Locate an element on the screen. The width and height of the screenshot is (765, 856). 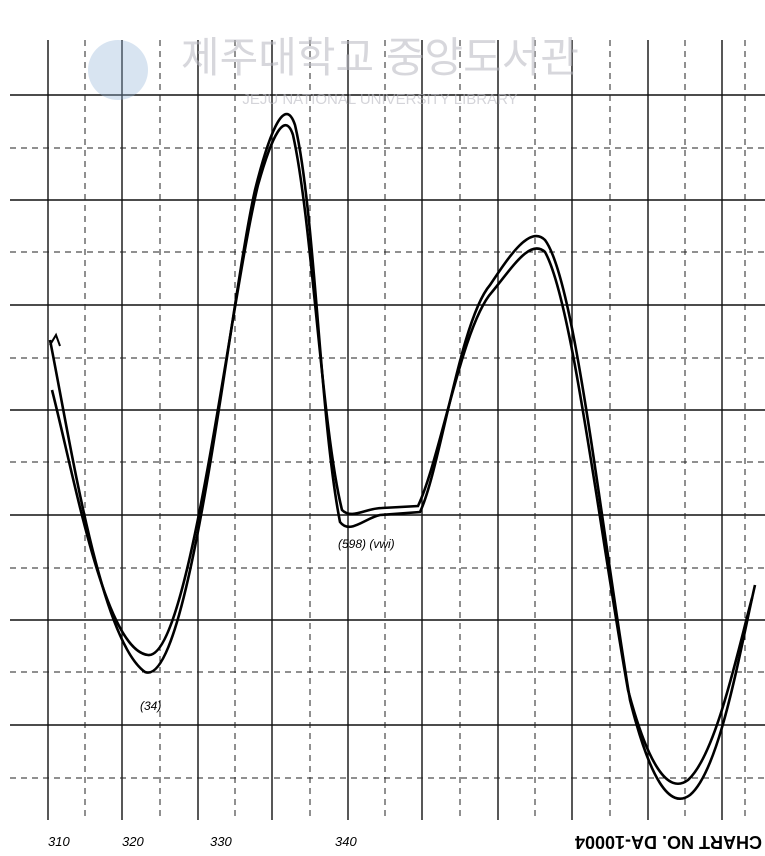
watermark-subtitle: JEJU NATIONAL UNIVERSITY LIBRARY is located at coordinates (379, 99).